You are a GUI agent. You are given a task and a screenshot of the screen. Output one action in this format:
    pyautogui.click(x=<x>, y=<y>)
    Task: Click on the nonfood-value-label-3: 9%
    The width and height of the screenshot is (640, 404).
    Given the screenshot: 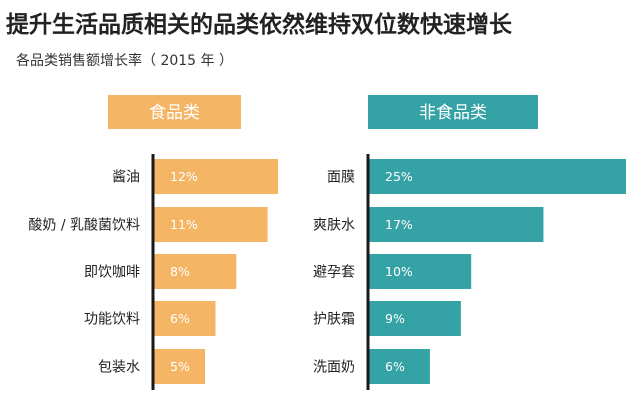 What is the action you would take?
    pyautogui.click(x=395, y=318)
    